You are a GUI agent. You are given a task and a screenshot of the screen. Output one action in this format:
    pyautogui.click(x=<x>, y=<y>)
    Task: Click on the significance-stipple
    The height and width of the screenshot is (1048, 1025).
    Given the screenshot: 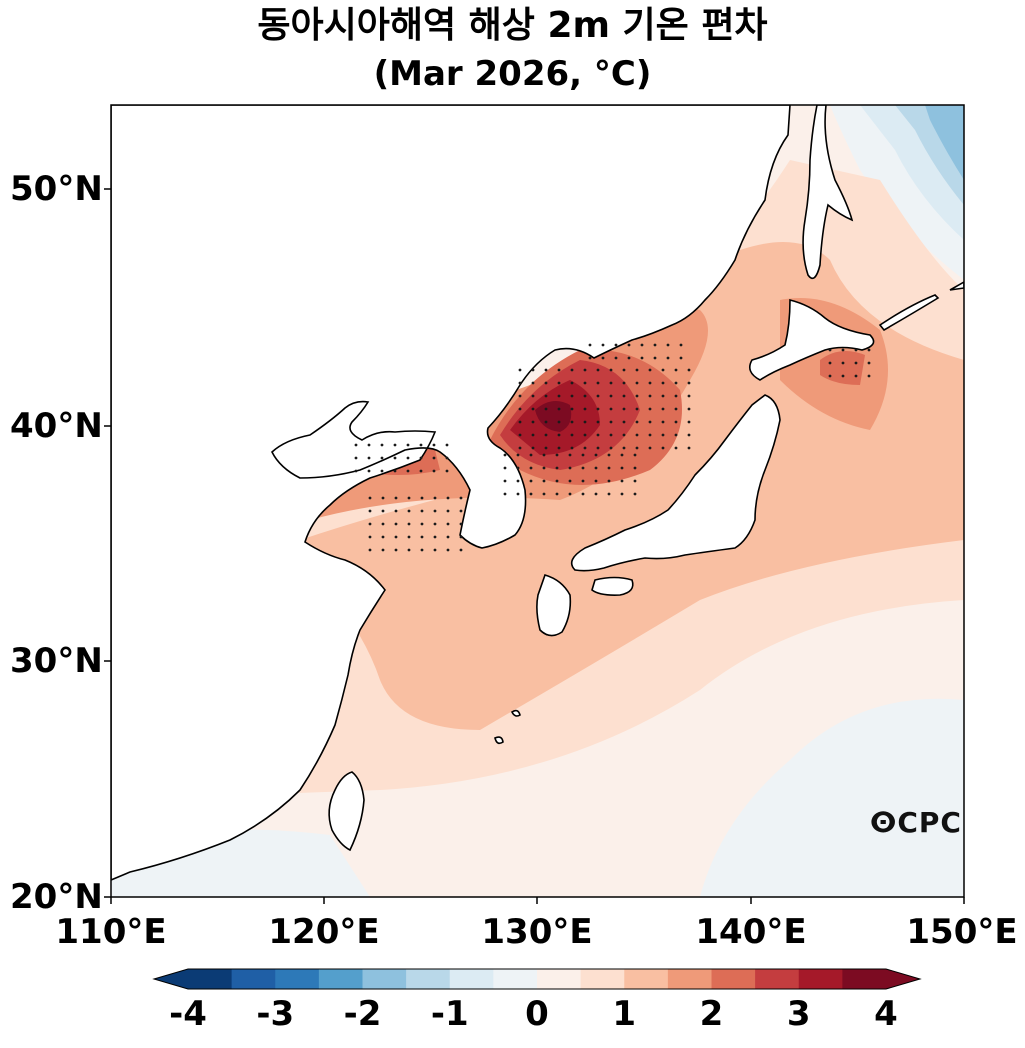 What is the action you would take?
    pyautogui.click(x=612, y=447)
    